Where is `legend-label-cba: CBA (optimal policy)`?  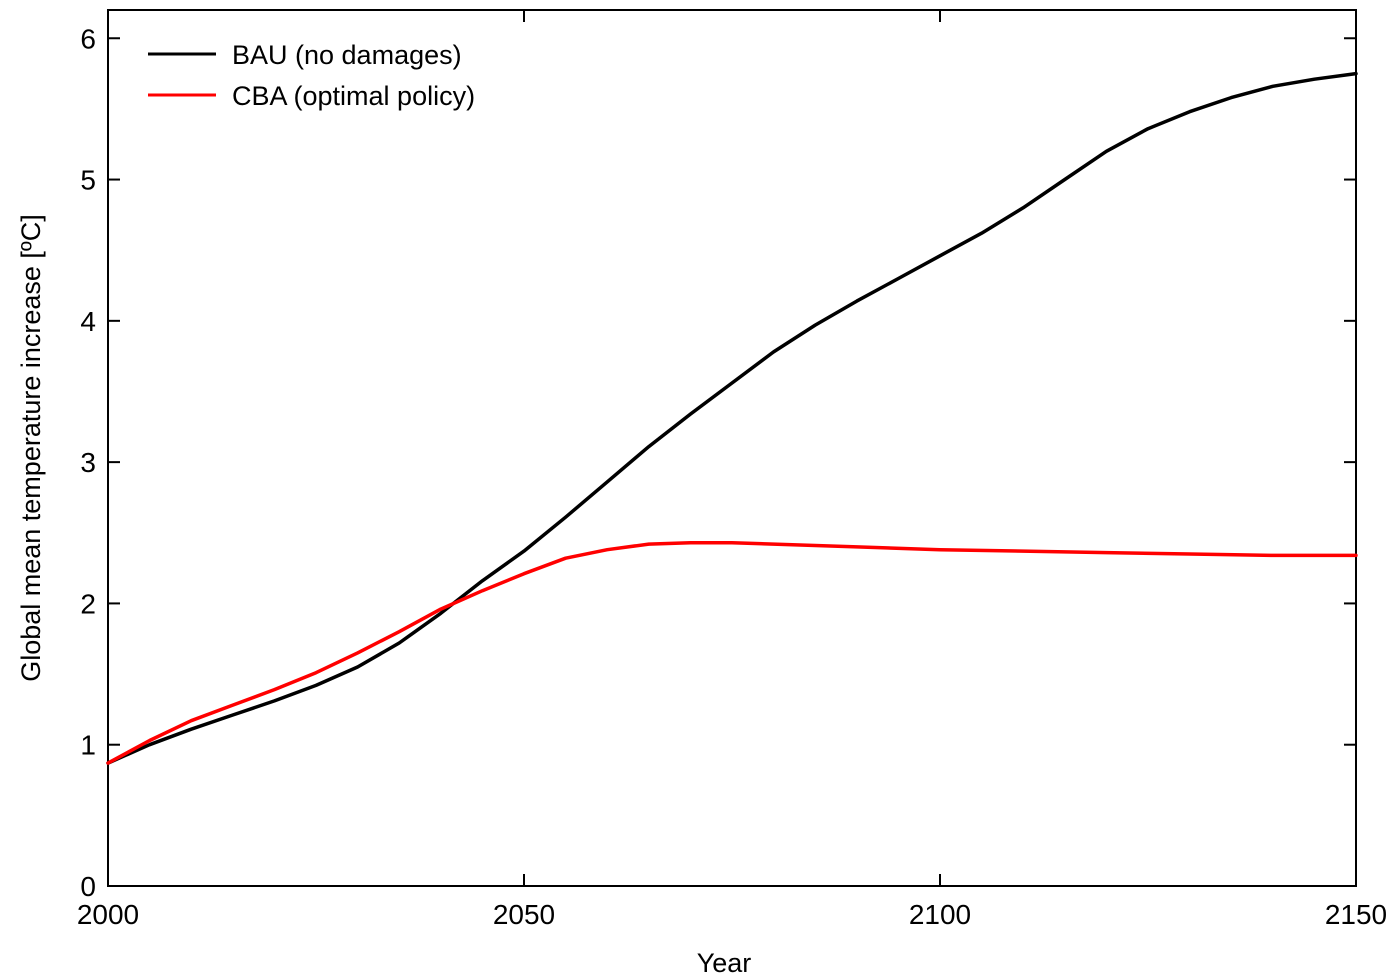 legend-label-cba: CBA (optimal policy) is located at coordinates (353, 96).